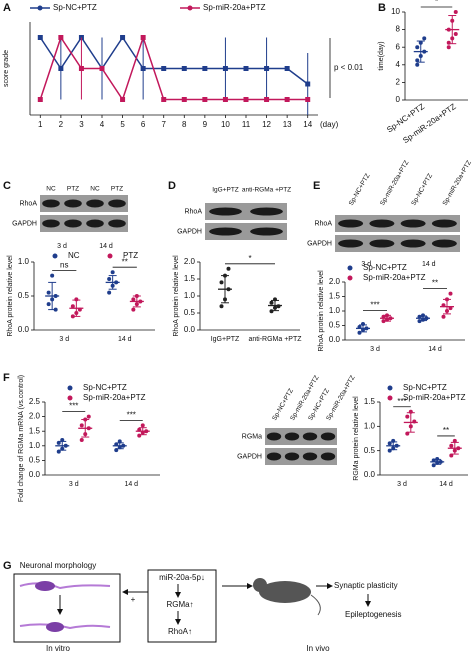 The image size is (474, 653). Describe the element at coordinates (246, 124) in the screenshot. I see `x-tick-label: 11` at that location.